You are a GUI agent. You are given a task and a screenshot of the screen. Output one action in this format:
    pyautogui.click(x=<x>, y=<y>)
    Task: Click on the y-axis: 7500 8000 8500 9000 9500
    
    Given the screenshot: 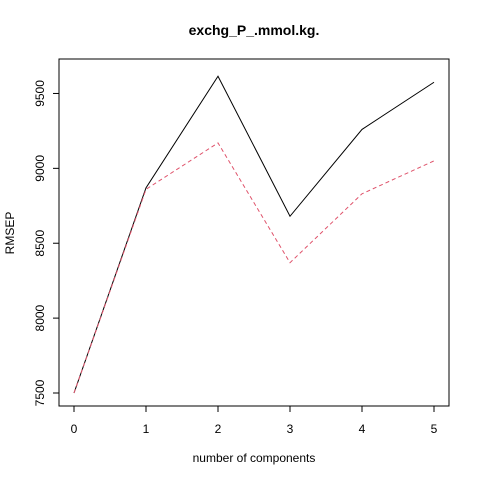 What is the action you would take?
    pyautogui.click(x=46, y=243)
    